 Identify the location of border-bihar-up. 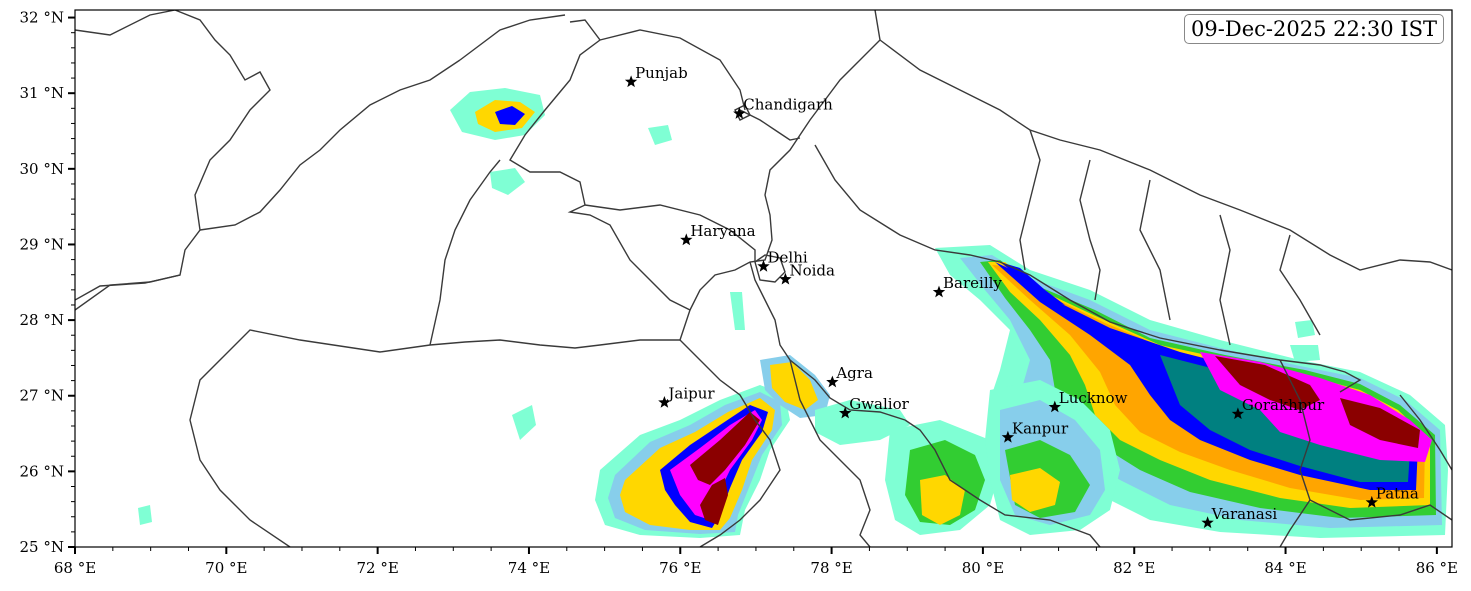
(1295, 453).